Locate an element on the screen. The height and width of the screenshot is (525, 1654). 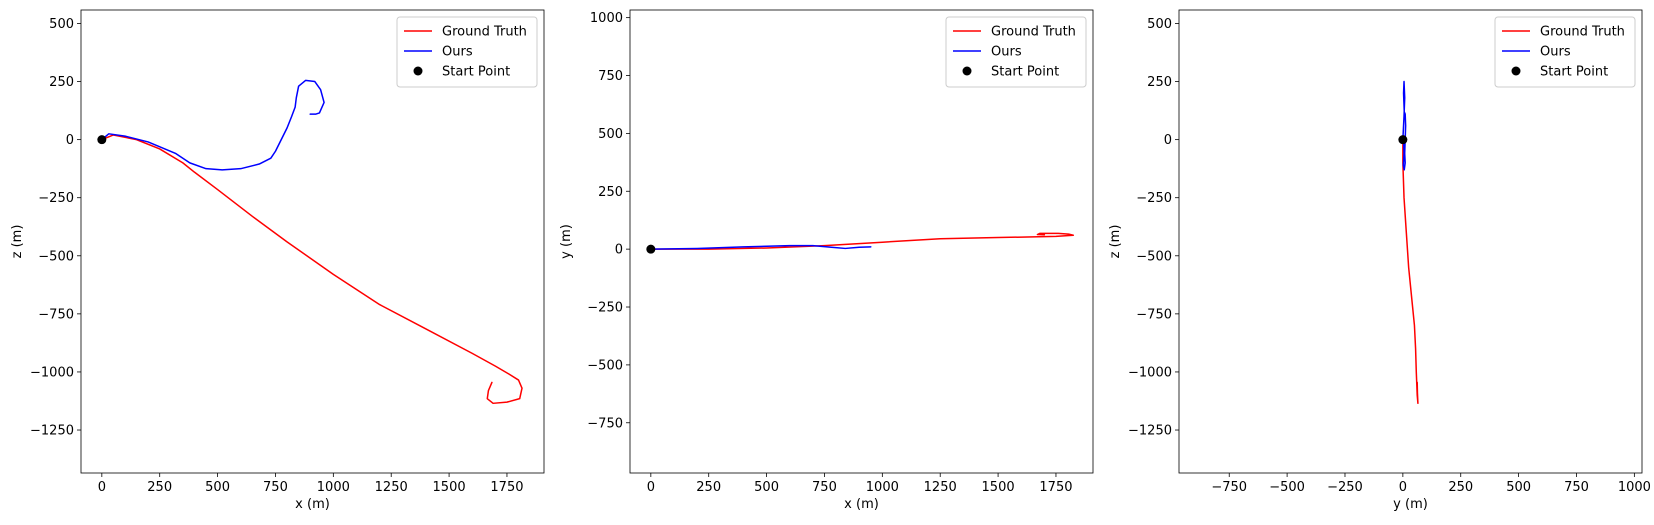
x-tick-label: −500 is located at coordinates (1287, 487).